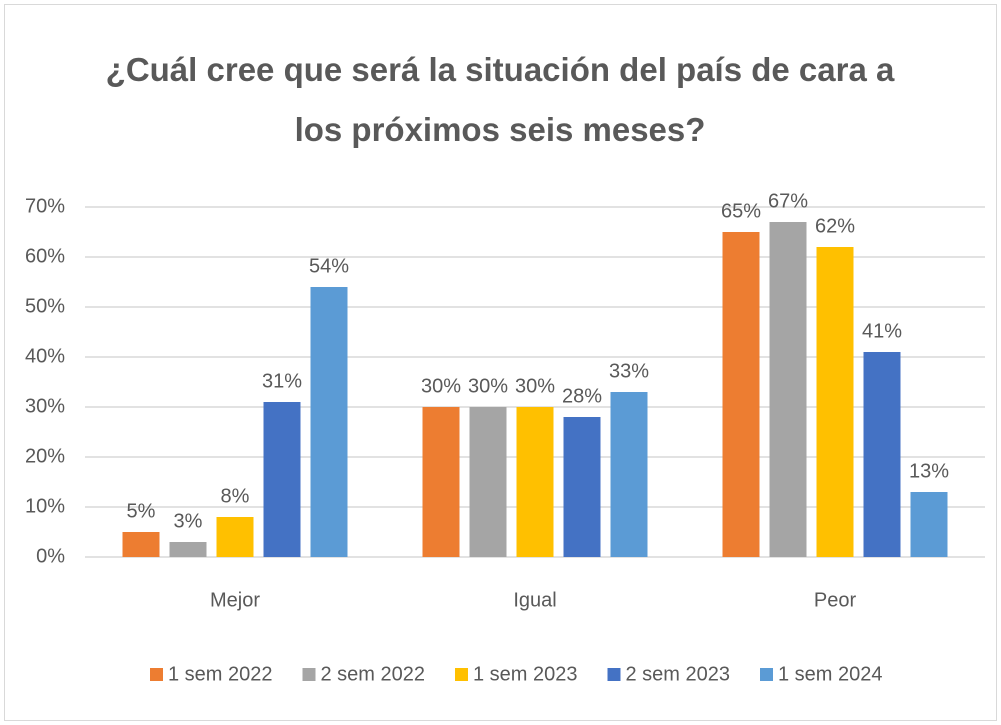  What do you see at coordinates (830, 674) in the screenshot?
I see `legend-label: 1 sem 2024` at bounding box center [830, 674].